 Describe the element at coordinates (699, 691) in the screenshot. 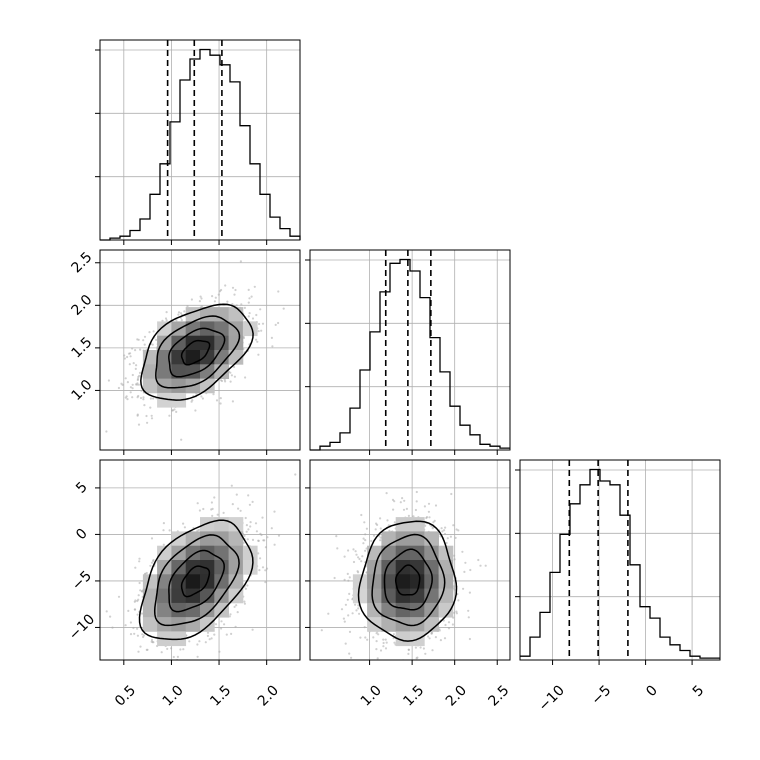

I see `x-tick-label: 5` at that location.